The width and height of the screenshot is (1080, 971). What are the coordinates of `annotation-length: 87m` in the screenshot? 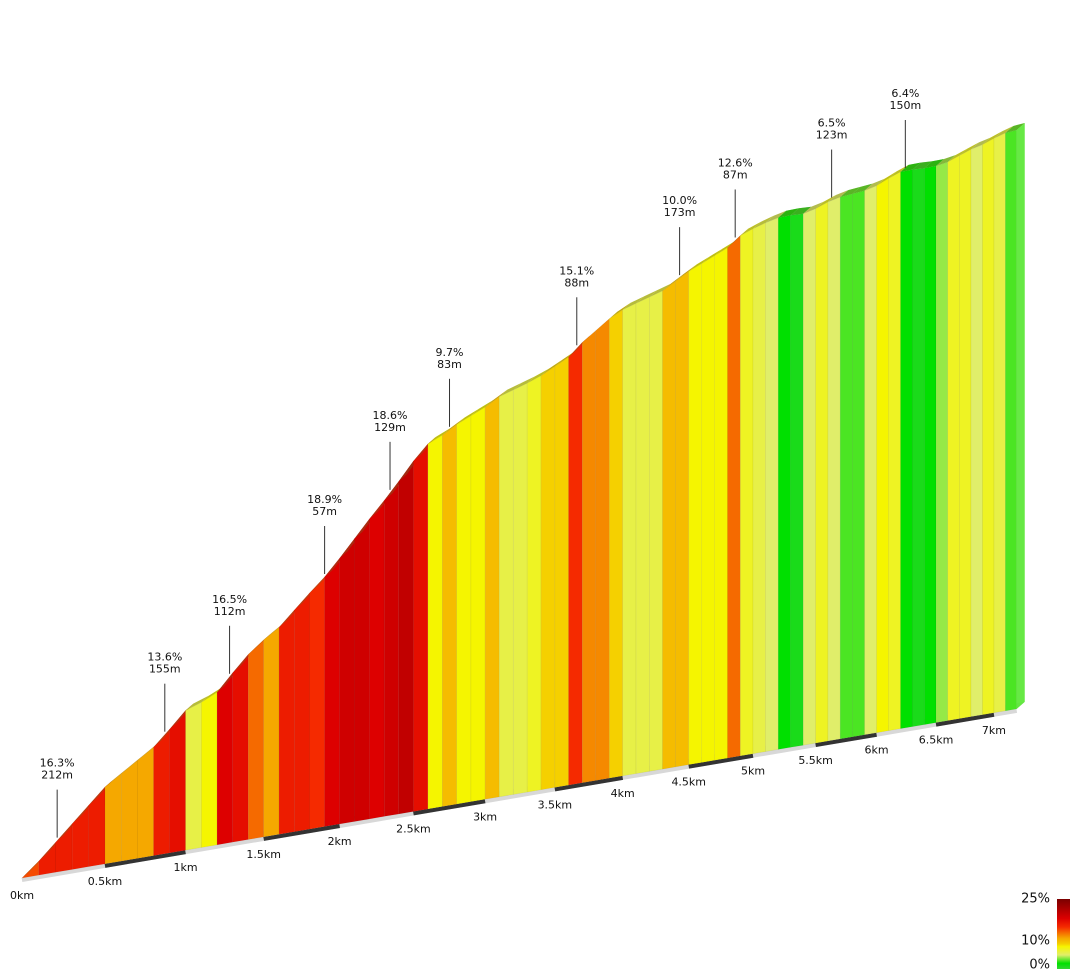 It's located at (735, 174).